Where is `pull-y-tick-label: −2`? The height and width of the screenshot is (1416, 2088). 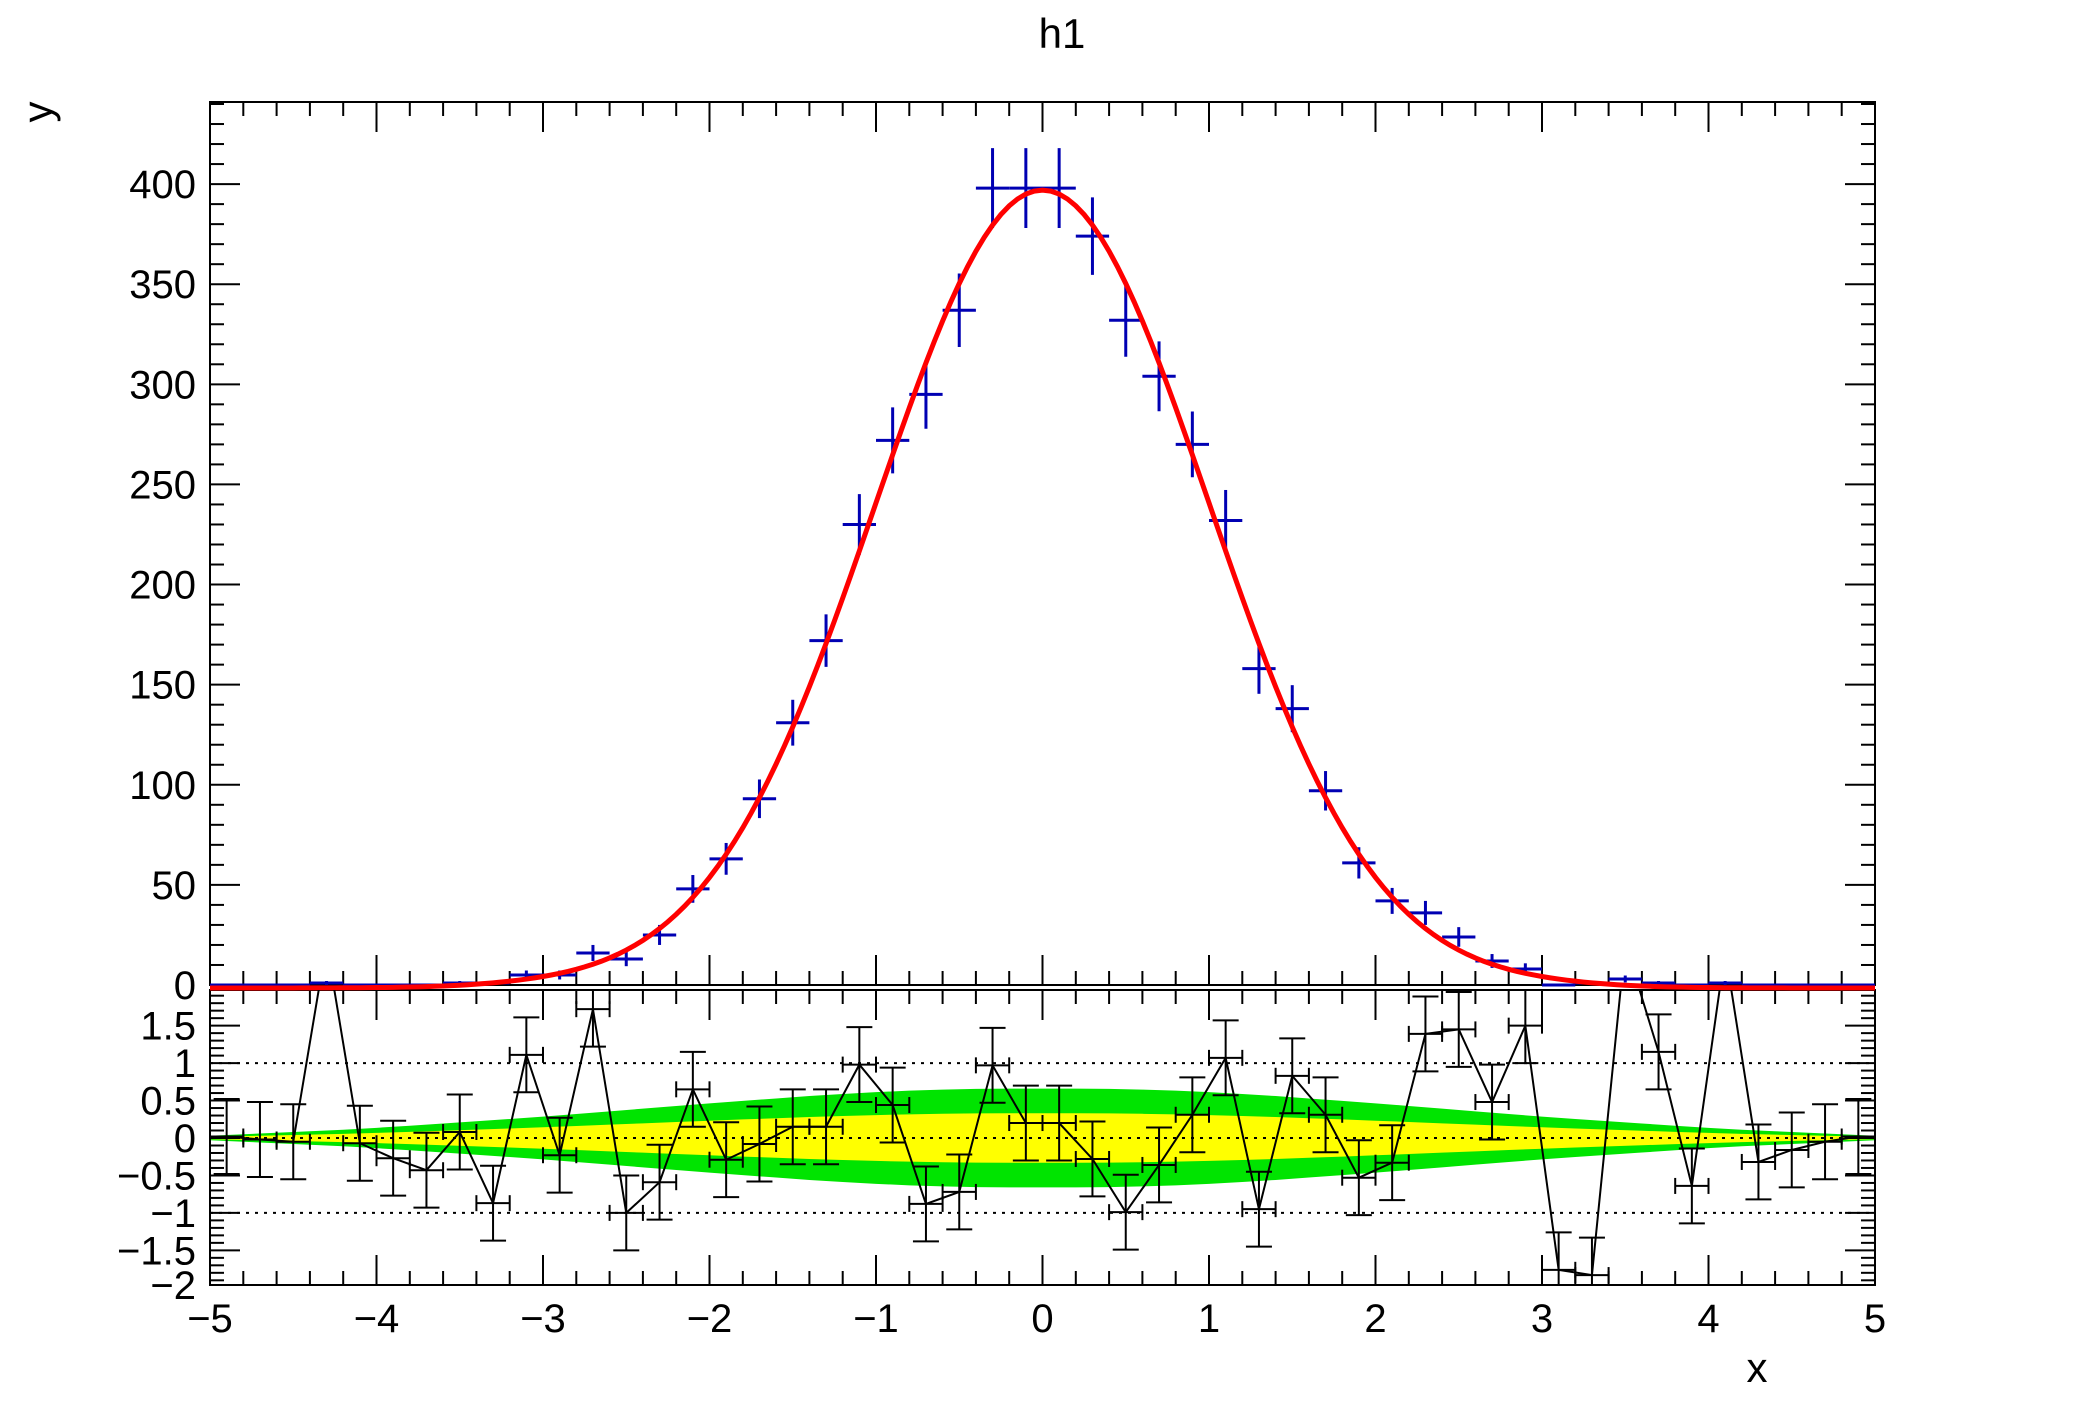
pull-y-tick-label: −2 is located at coordinates (173, 1286).